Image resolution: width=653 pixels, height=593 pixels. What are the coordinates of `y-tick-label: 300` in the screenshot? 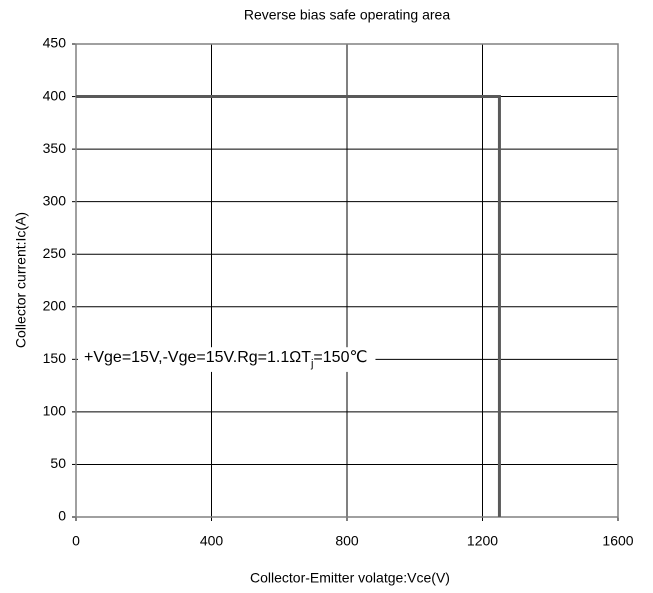 It's located at (55, 200).